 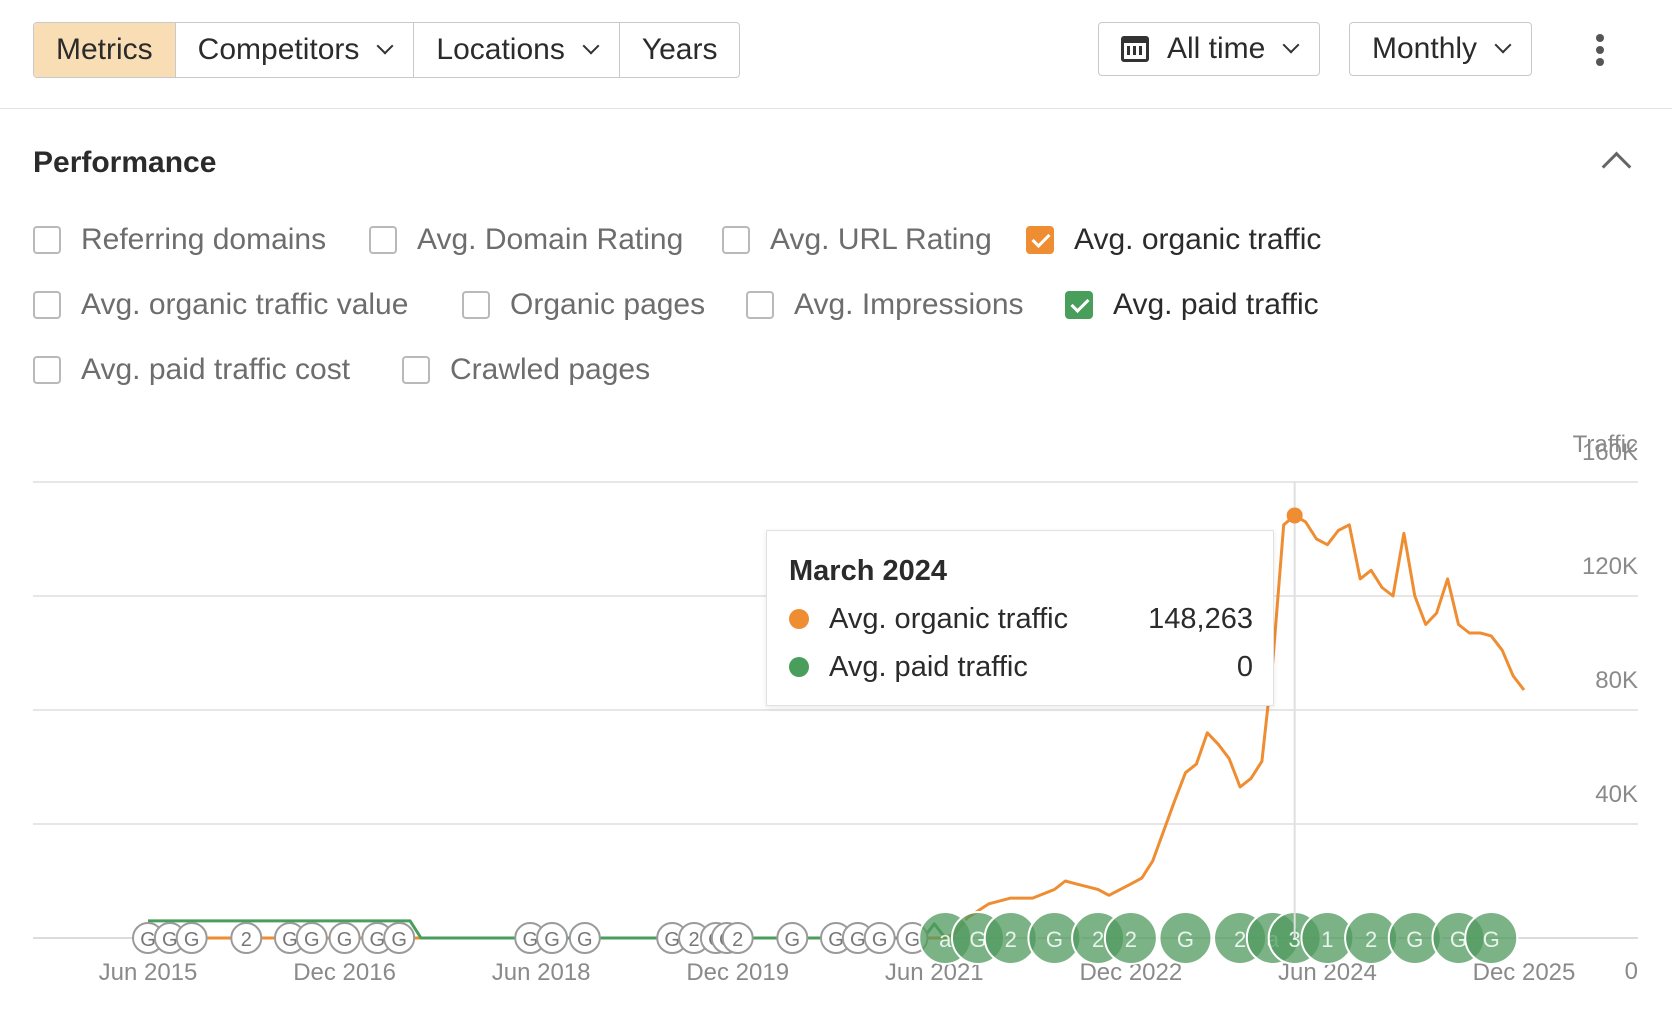 I want to click on more-options-icon, so click(x=1600, y=51).